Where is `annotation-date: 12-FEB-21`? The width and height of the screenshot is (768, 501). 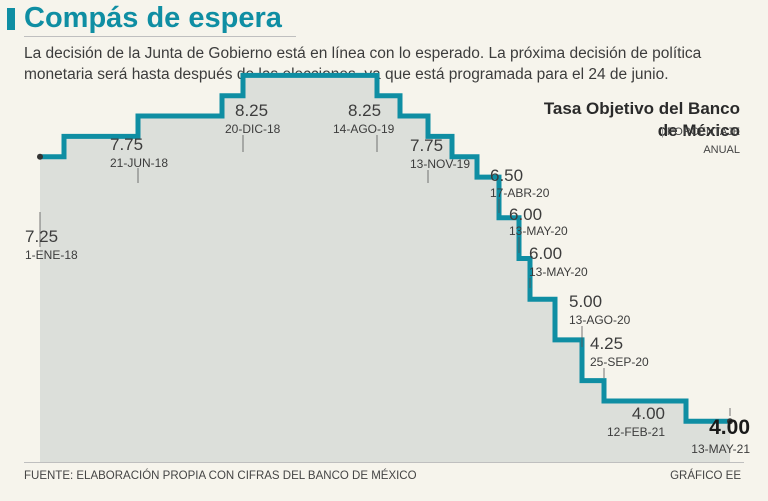 annotation-date: 12-FEB-21 is located at coordinates (636, 432).